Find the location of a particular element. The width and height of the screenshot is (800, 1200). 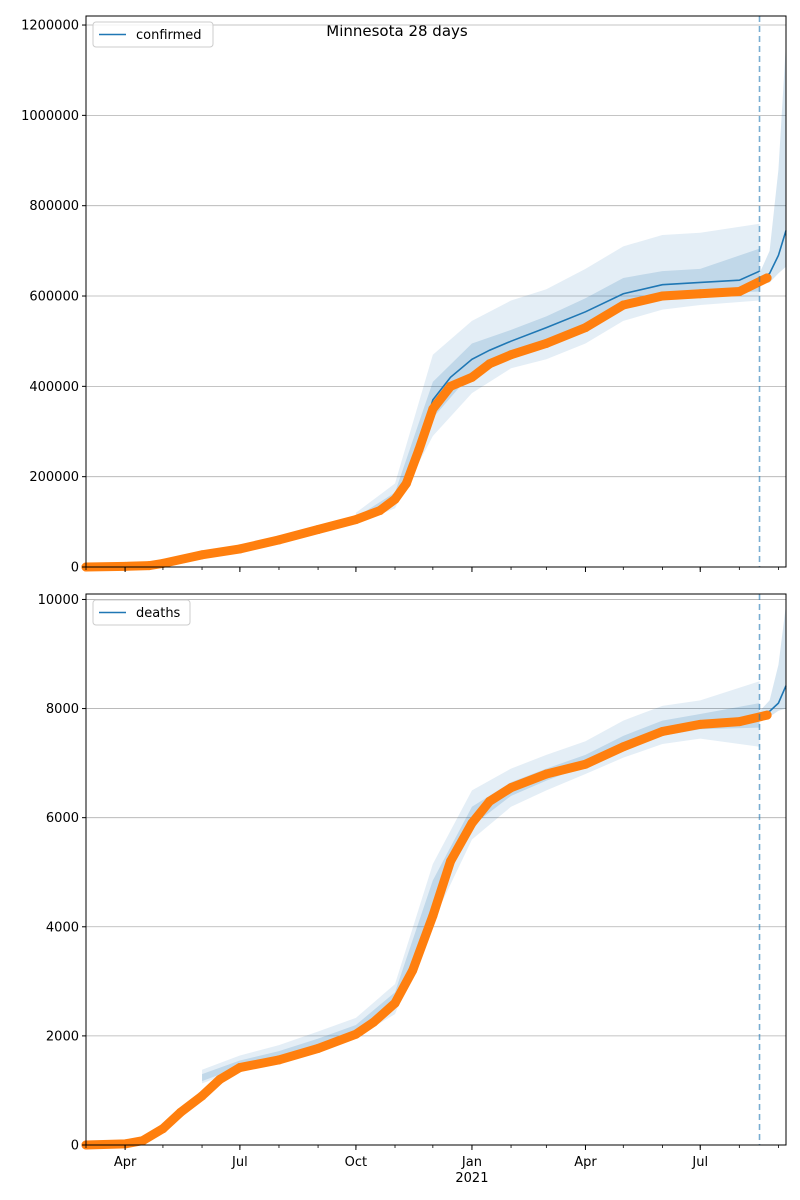

legend-label: confirmed is located at coordinates (169, 35).